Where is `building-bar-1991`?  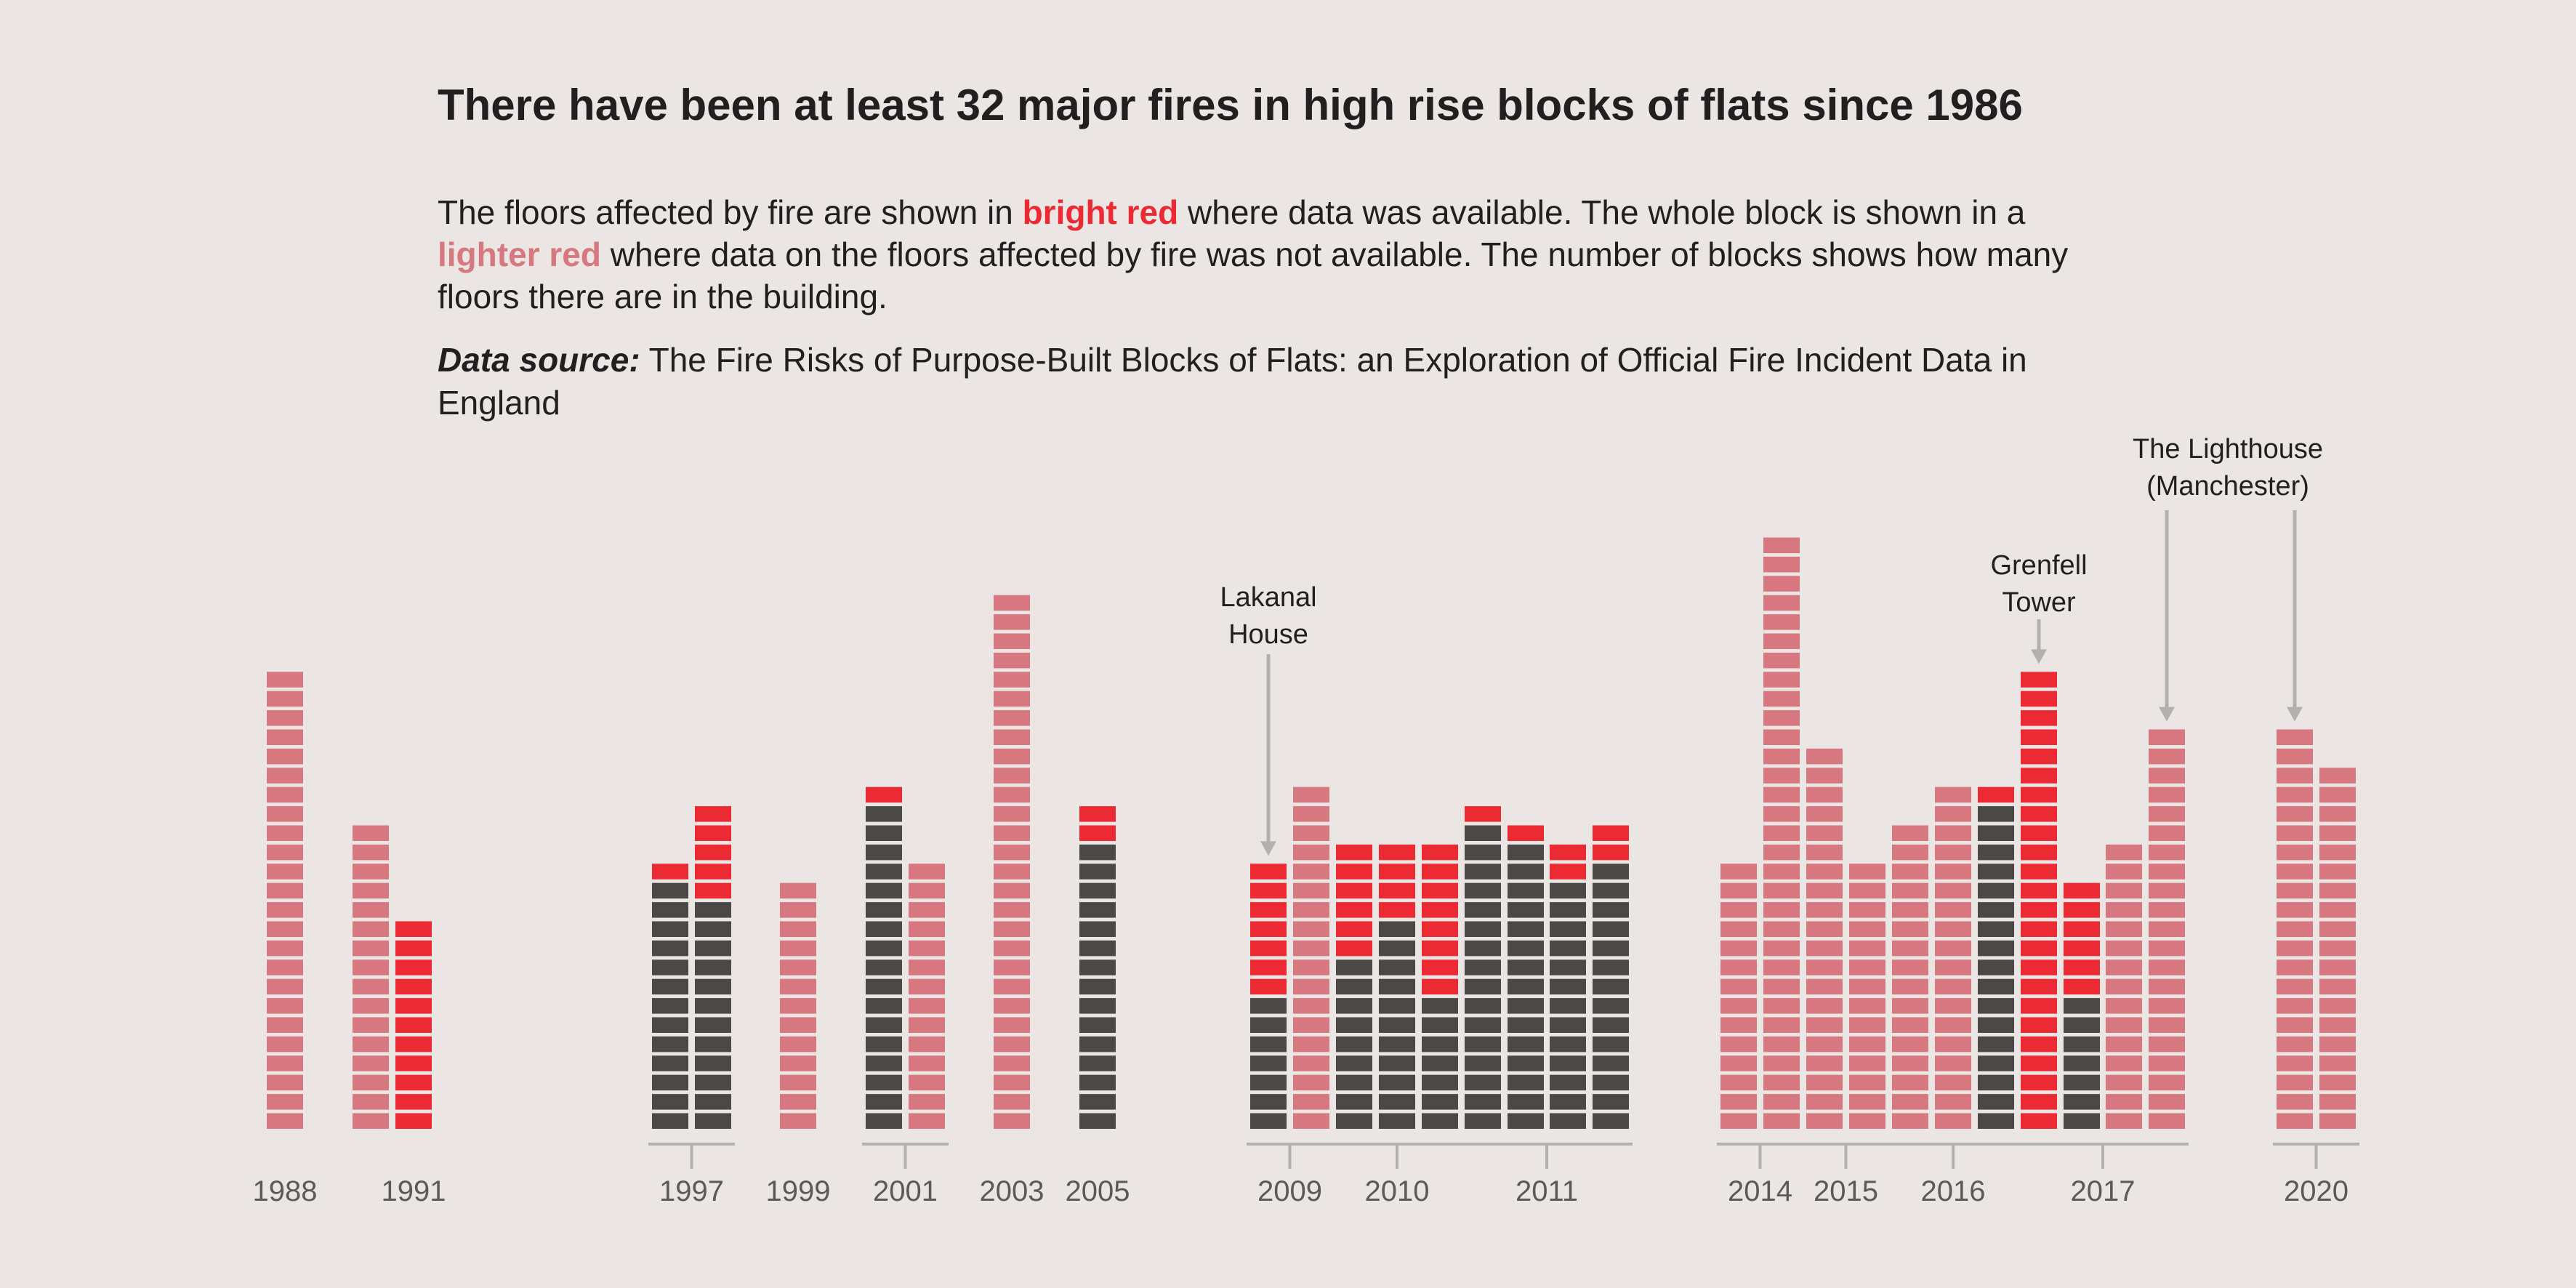
building-bar-1991 is located at coordinates (413, 1025).